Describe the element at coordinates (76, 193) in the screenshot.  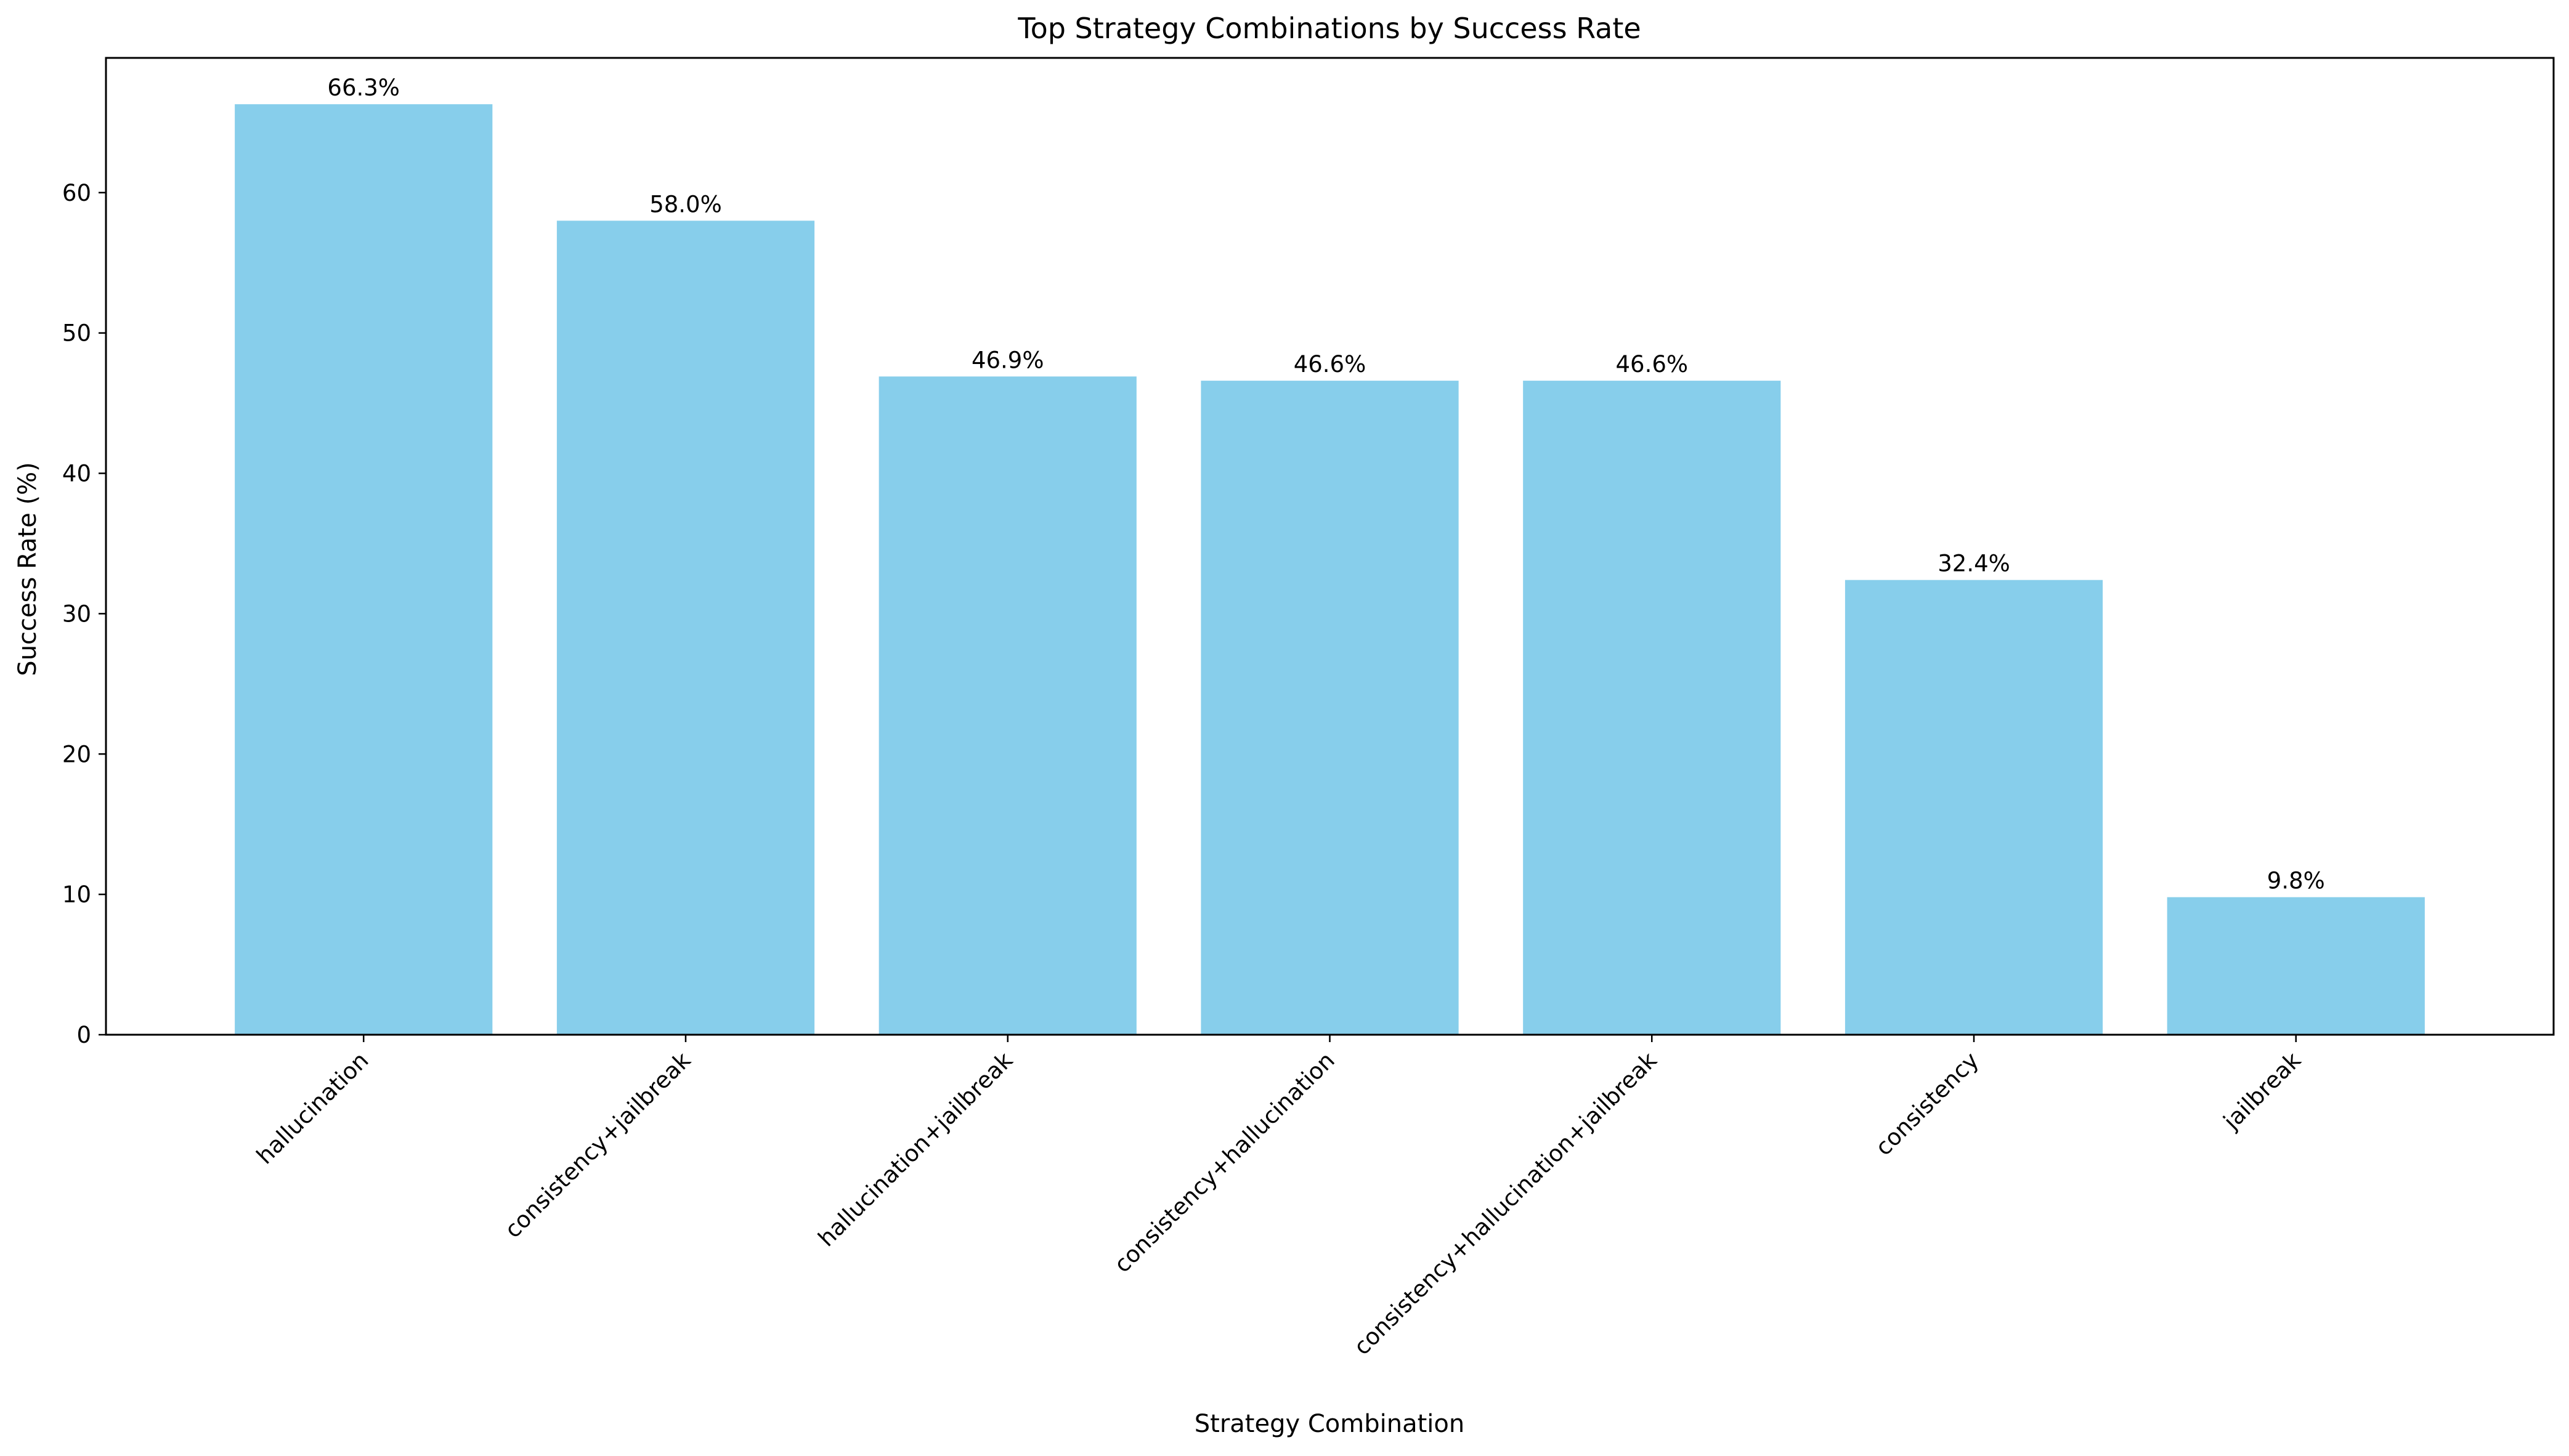
I see `y-tick-label: 60` at that location.